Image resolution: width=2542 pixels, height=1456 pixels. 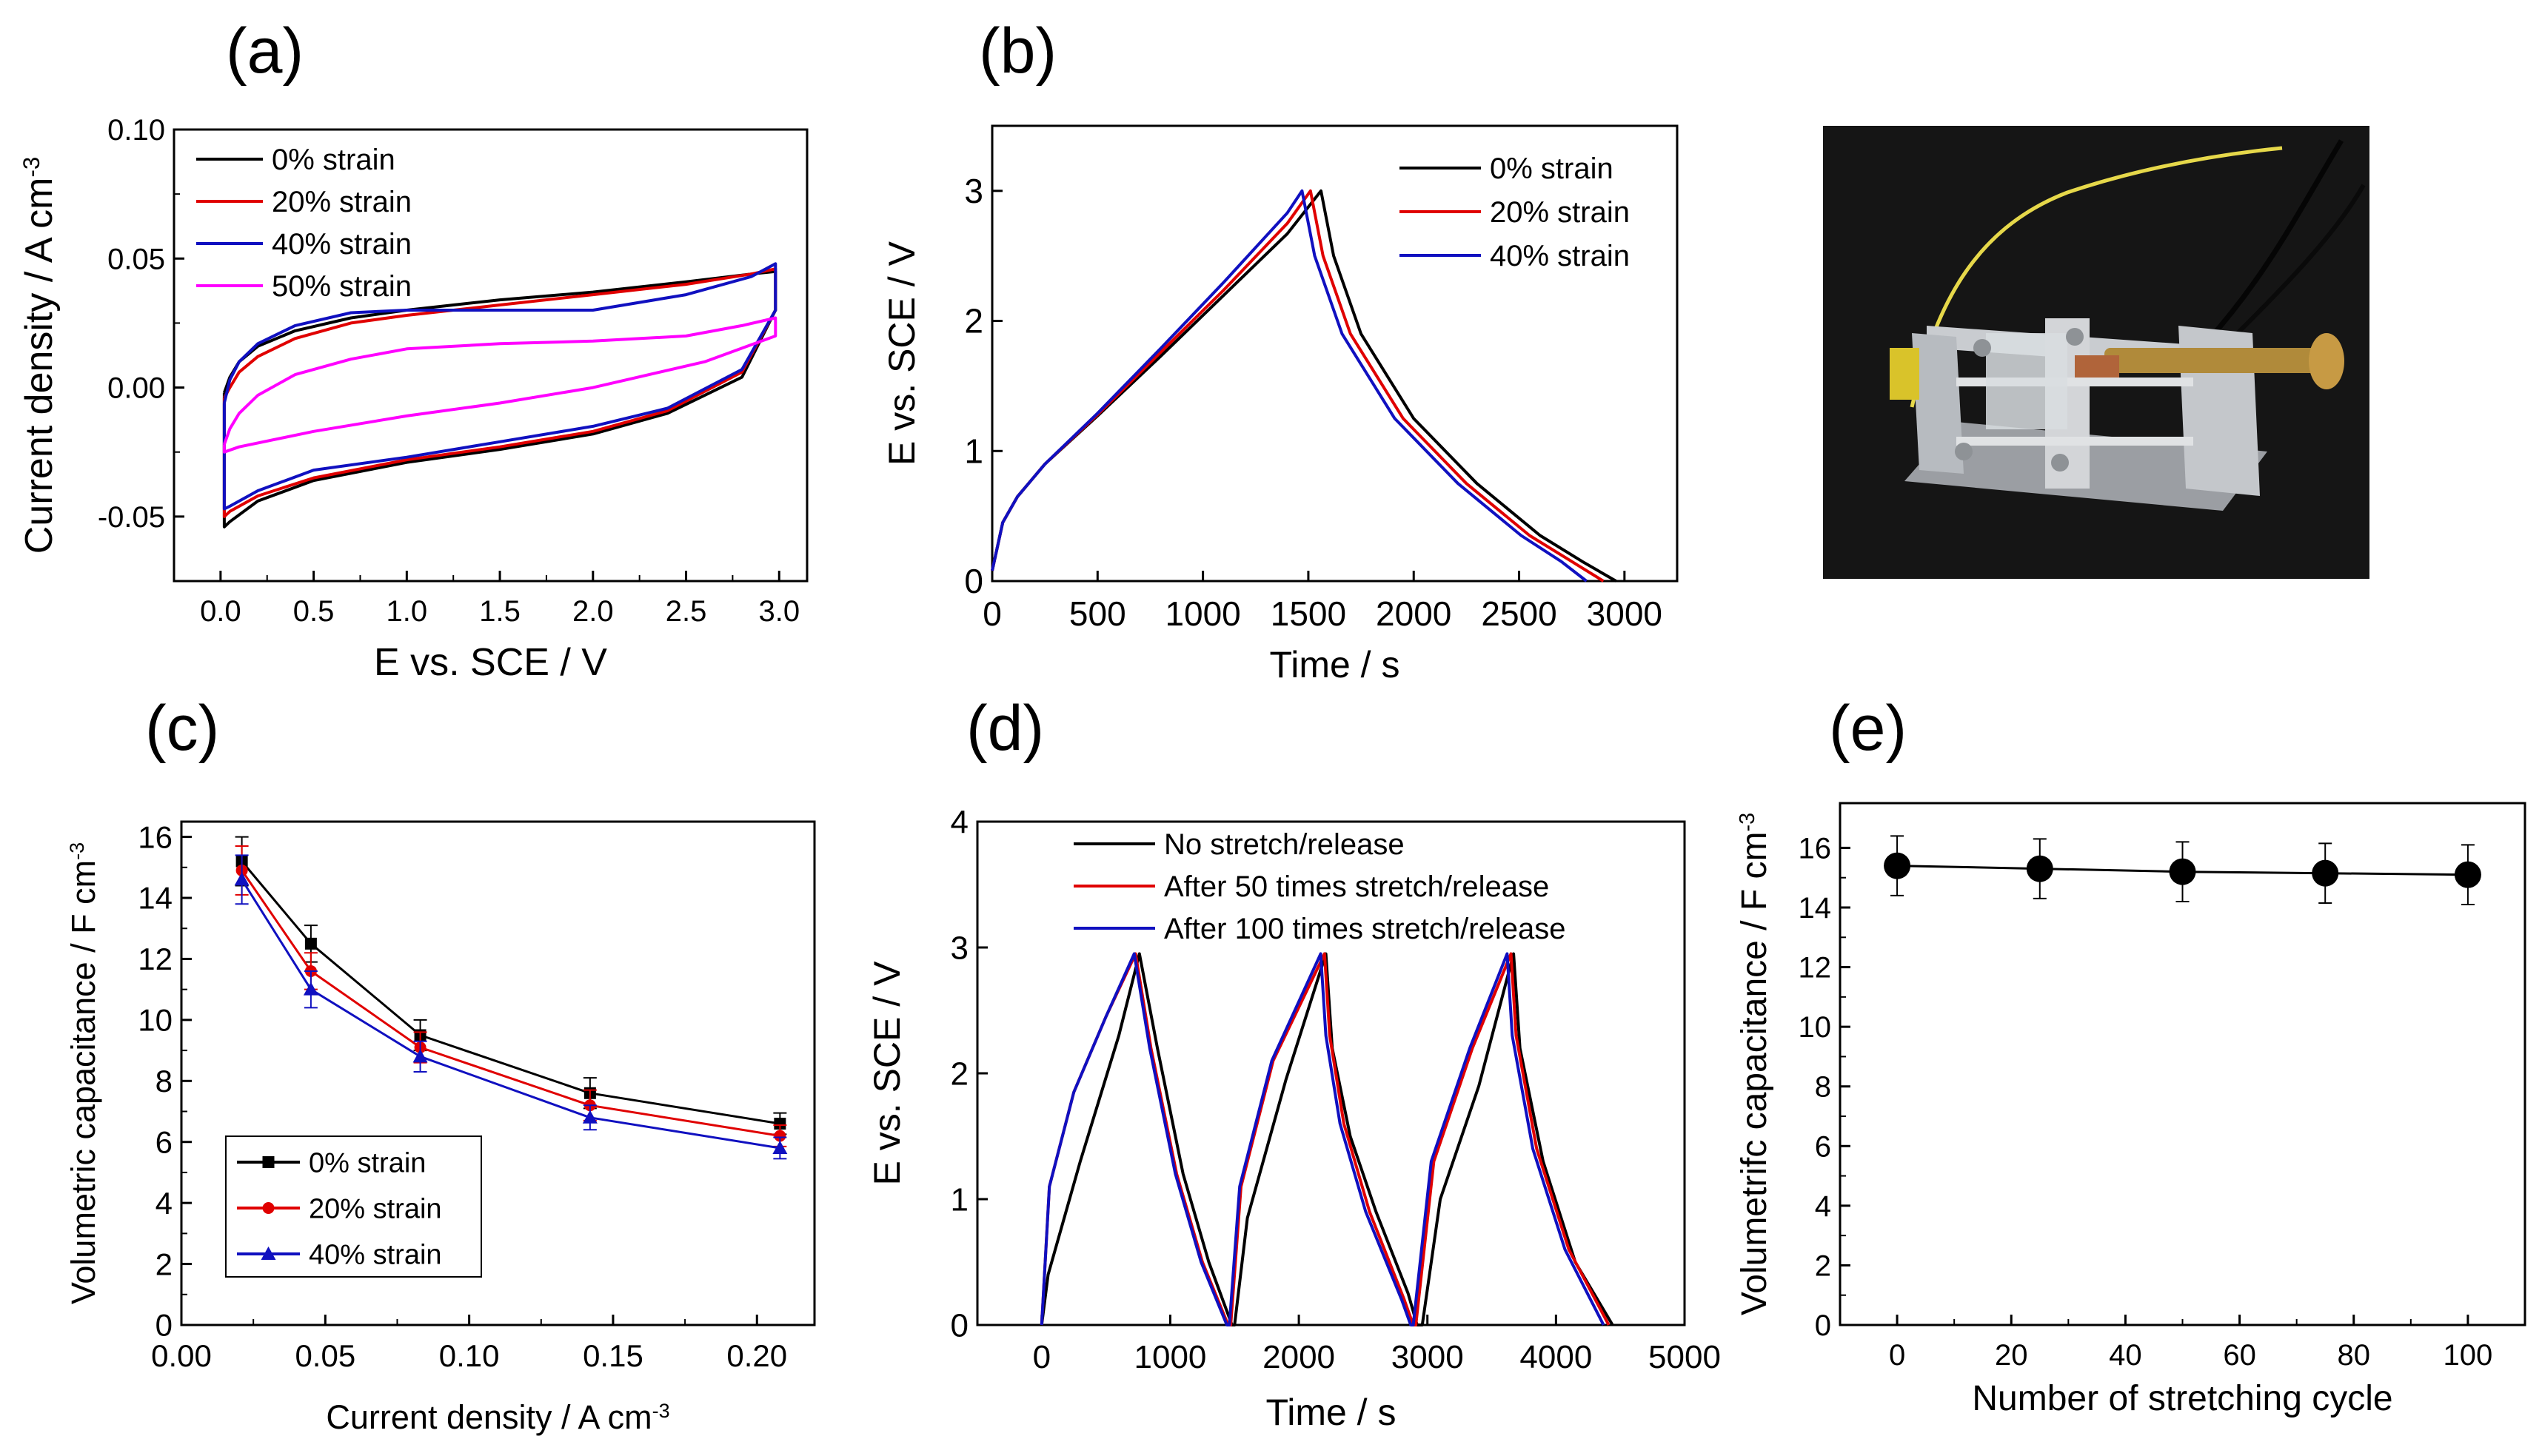 What do you see at coordinates (613, 1355) in the screenshot?
I see `x-tick-label: 0.15` at bounding box center [613, 1355].